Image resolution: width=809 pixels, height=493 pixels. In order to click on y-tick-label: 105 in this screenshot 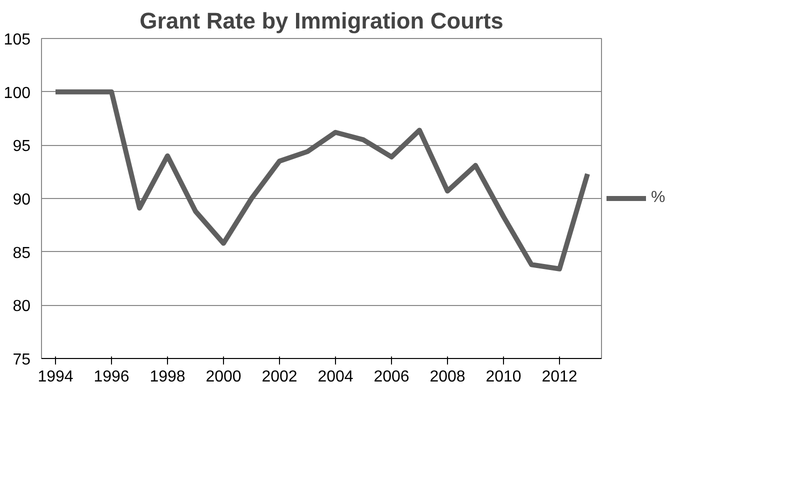, I will do `click(17, 40)`.